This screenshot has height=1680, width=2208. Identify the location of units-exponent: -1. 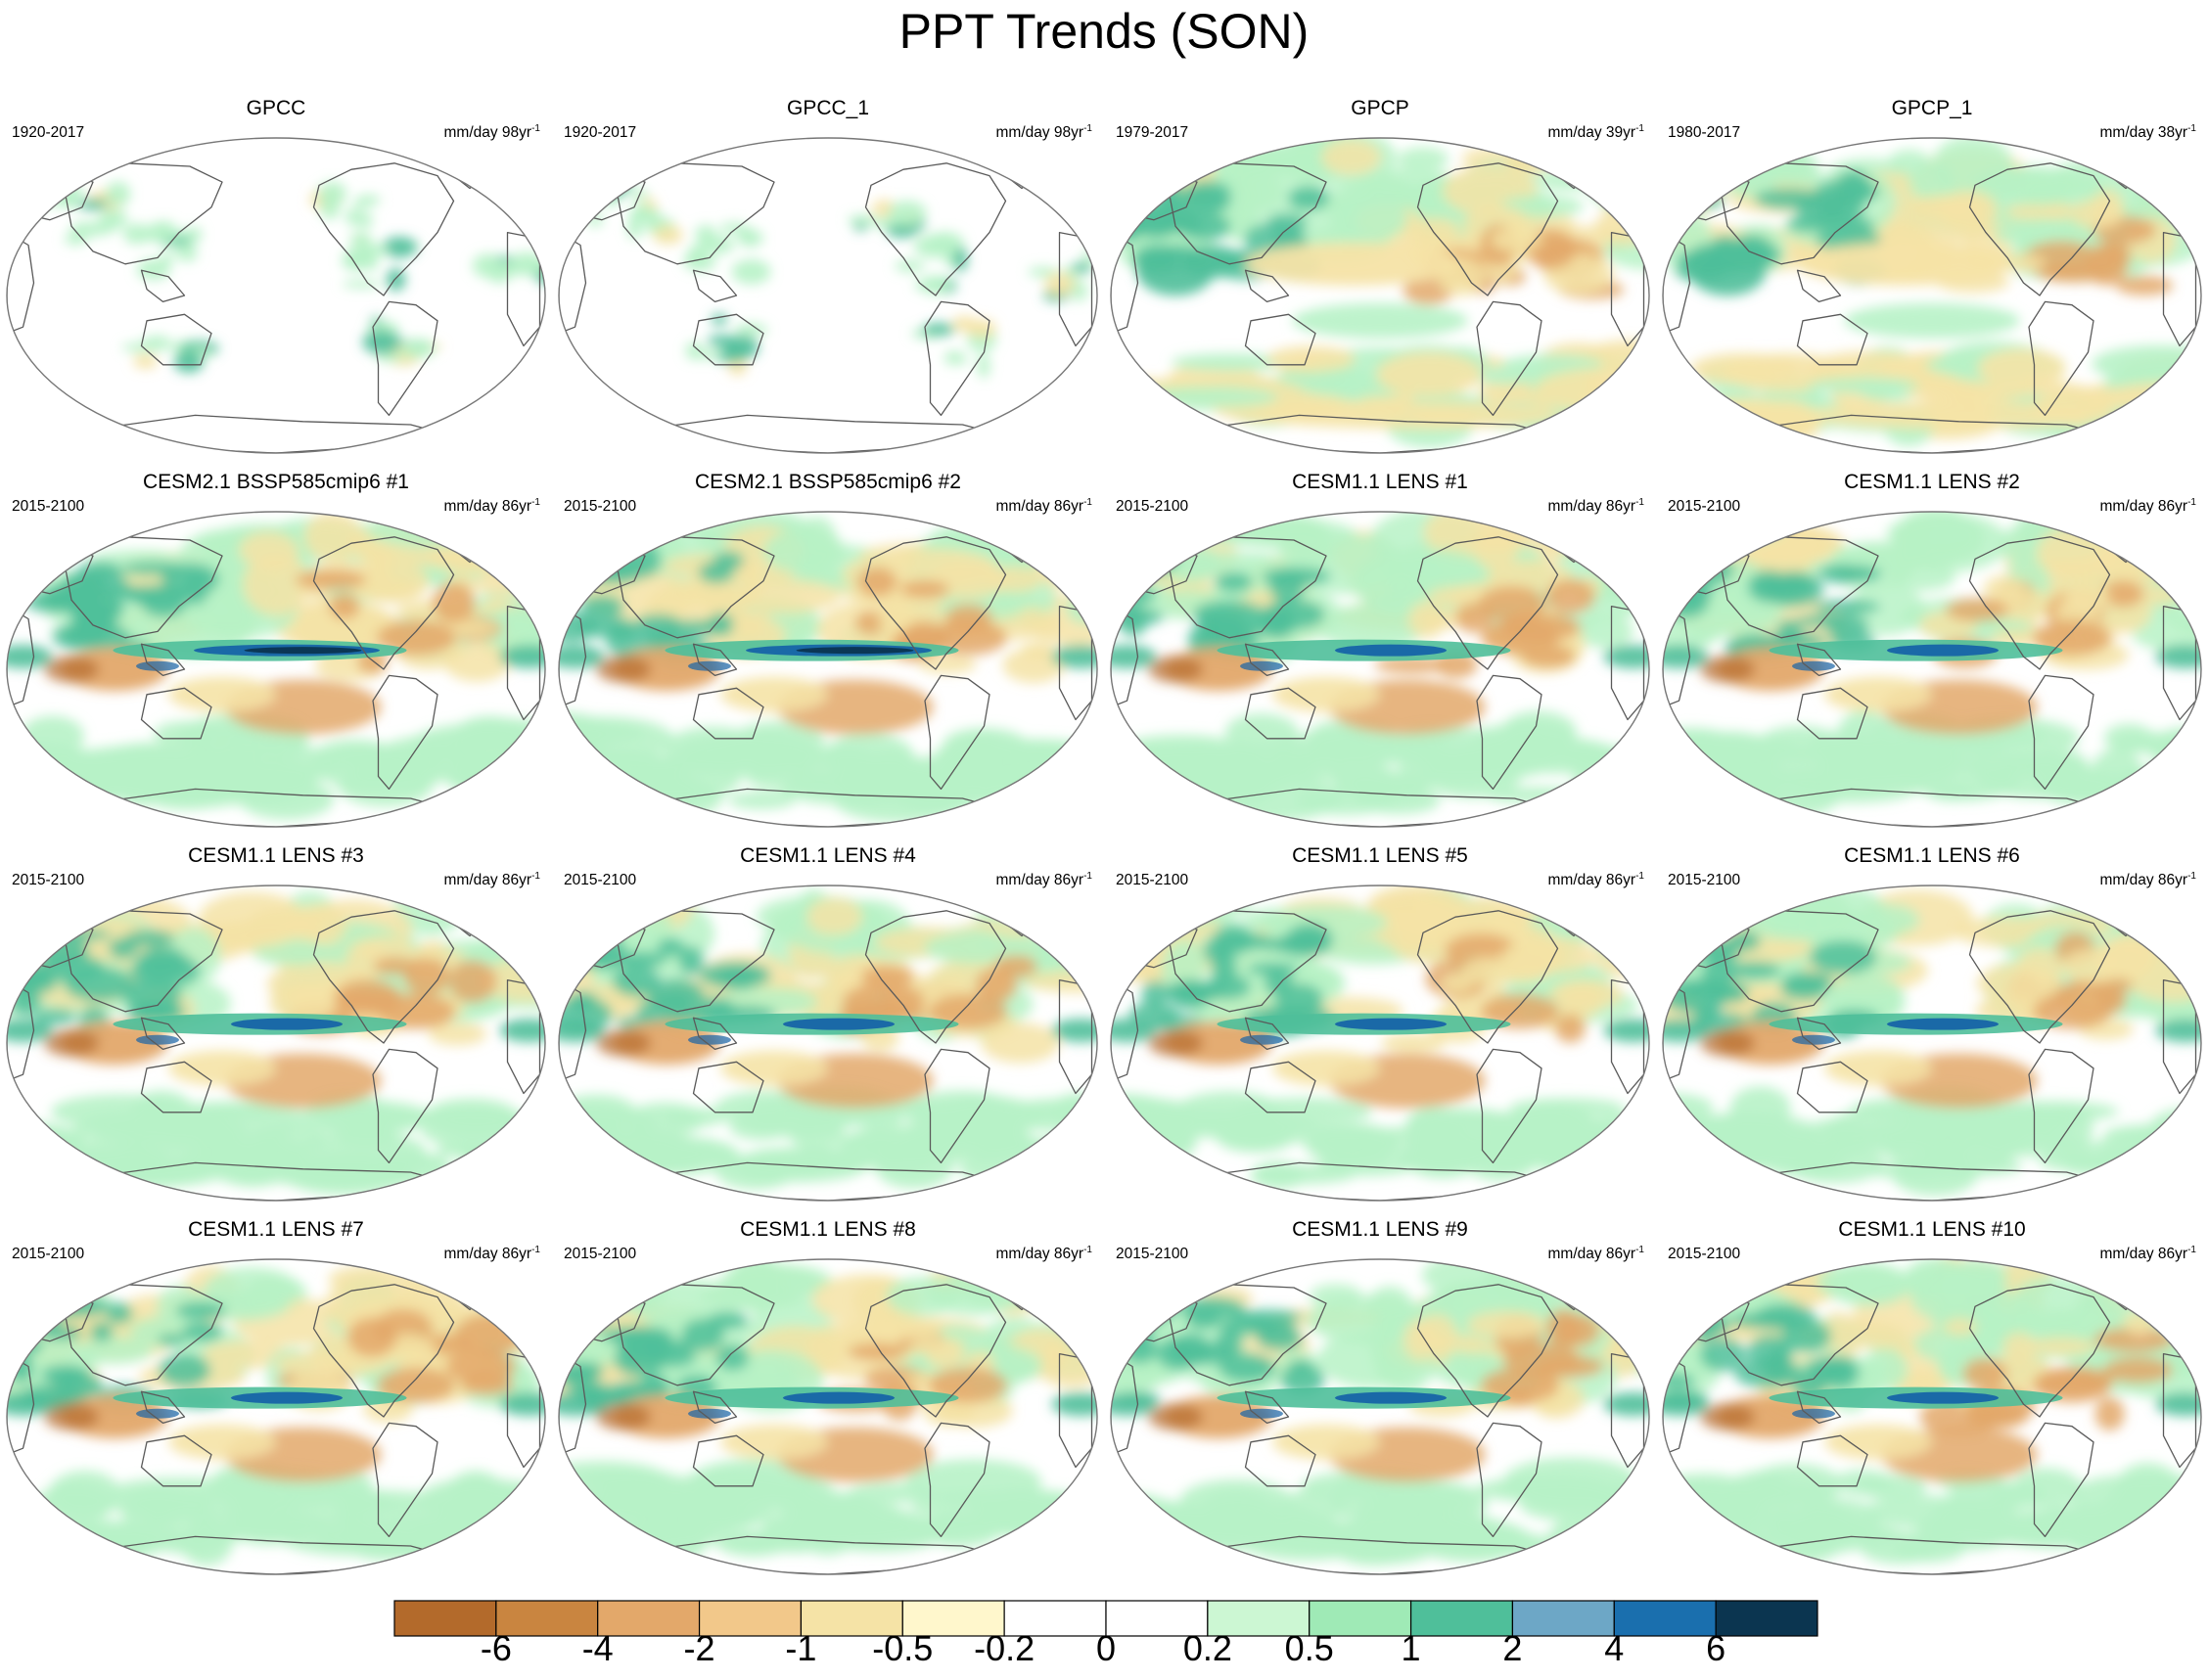
(2192, 876).